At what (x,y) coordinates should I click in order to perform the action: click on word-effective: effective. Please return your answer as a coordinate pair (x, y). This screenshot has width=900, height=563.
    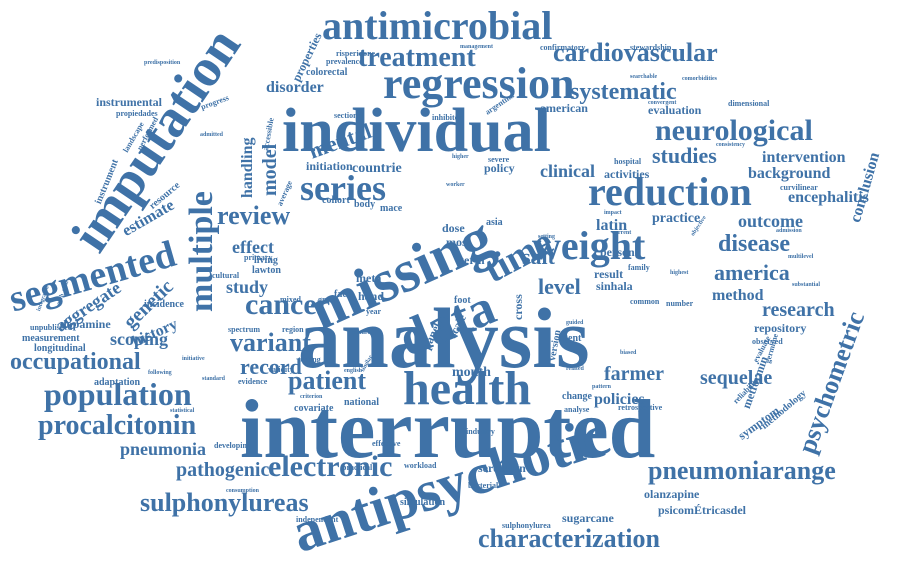
    Looking at the image, I should click on (386, 443).